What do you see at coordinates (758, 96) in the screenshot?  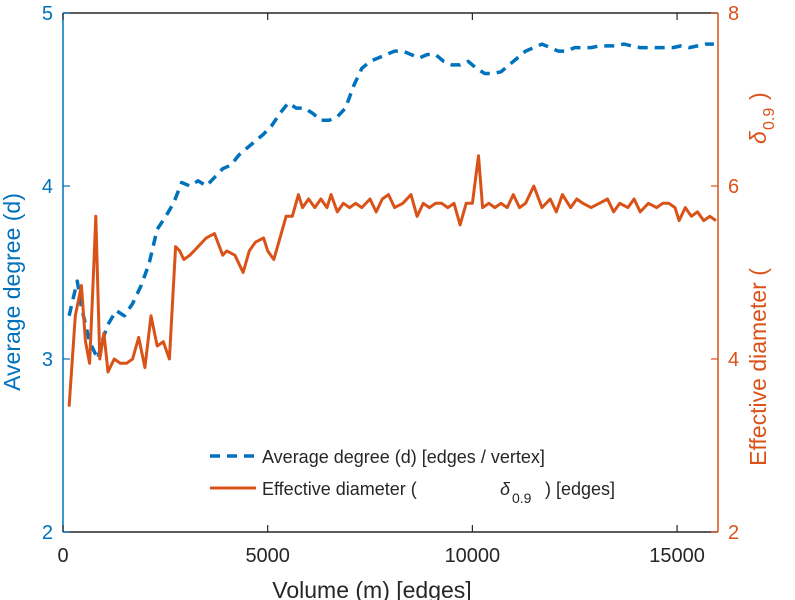 I see `right-y-axis-label-suffix: )` at bounding box center [758, 96].